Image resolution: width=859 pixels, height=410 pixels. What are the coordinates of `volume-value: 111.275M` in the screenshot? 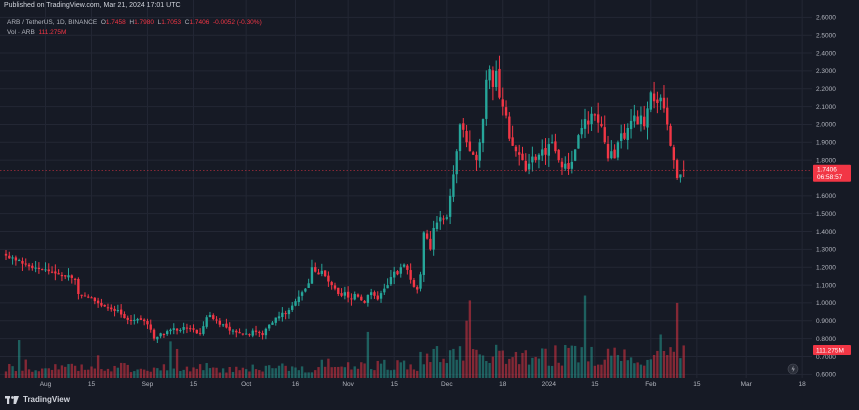 It's located at (52, 32).